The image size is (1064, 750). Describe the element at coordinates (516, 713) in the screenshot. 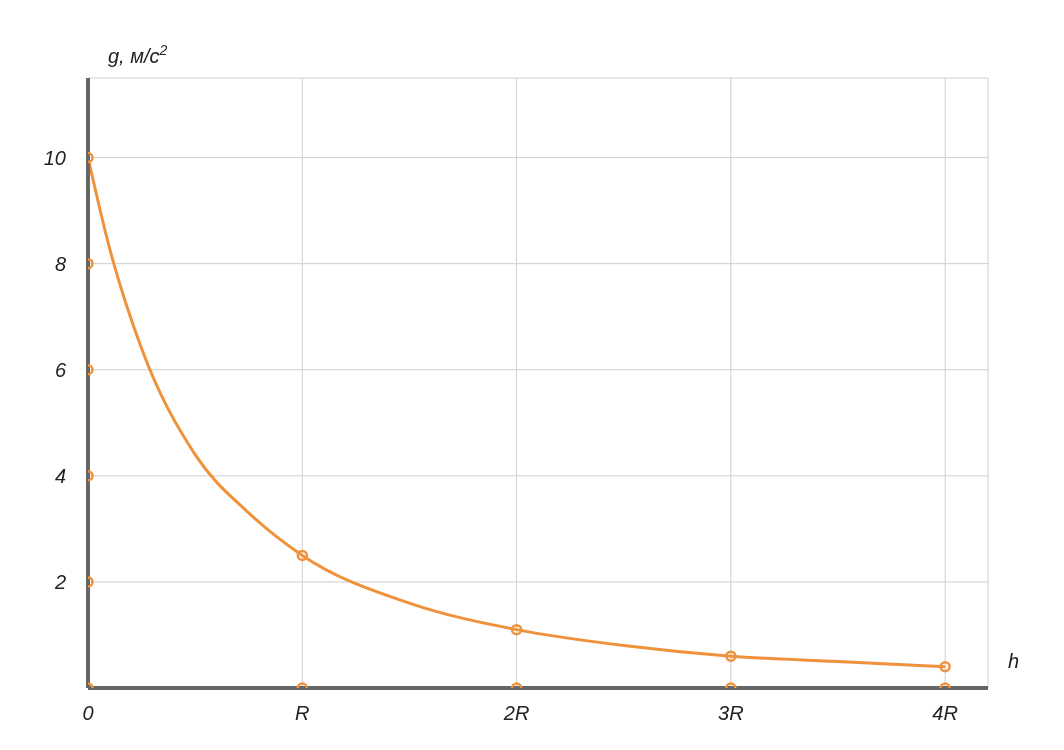

I see `x-tick-label: 2R` at that location.